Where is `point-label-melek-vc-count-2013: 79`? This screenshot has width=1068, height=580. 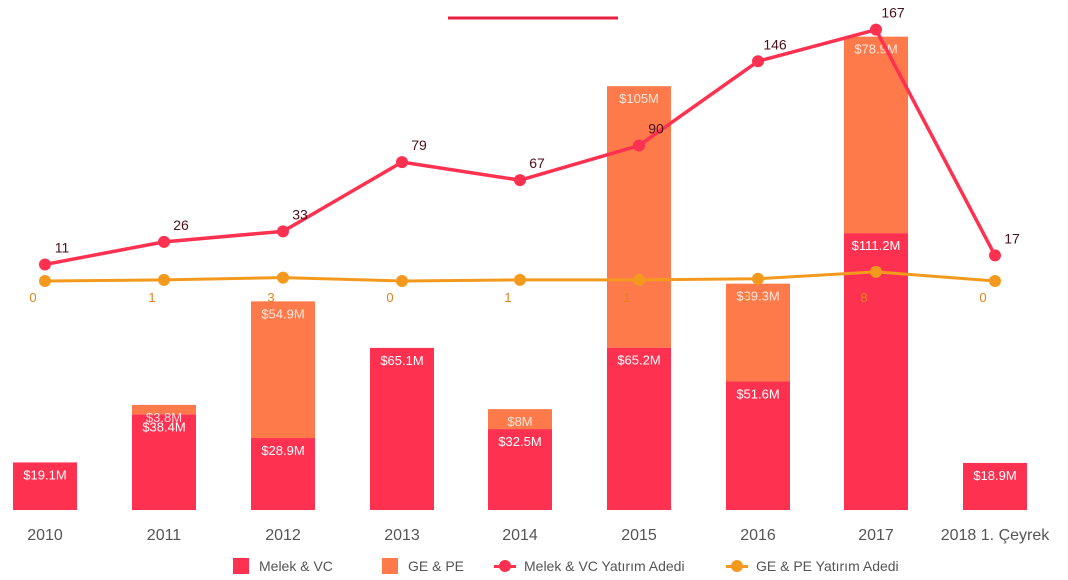 point-label-melek-vc-count-2013: 79 is located at coordinates (419, 145).